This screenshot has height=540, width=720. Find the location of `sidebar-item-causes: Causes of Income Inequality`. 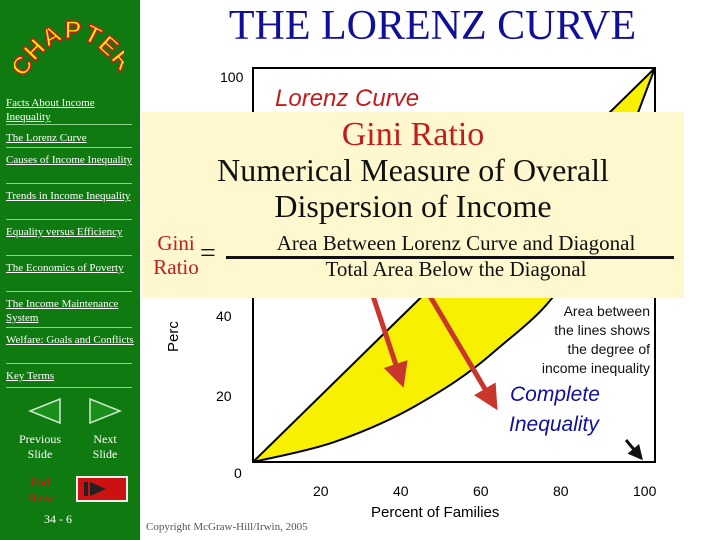

sidebar-item-causes: Causes of Income Inequality is located at coordinates (69, 160).